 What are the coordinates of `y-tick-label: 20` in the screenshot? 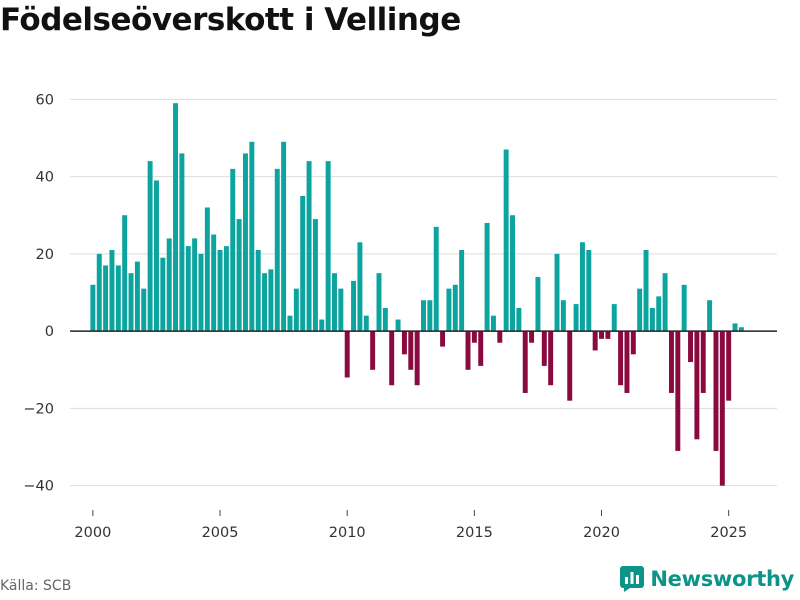 It's located at (45, 255).